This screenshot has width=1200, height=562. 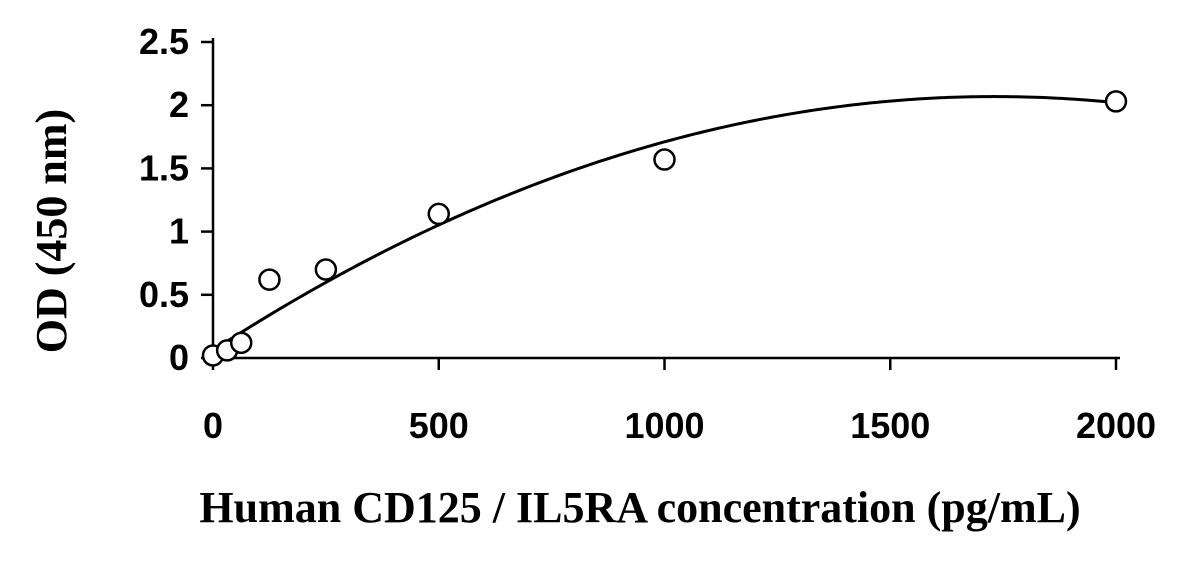 I want to click on x-tick-label: 1000, so click(x=664, y=425).